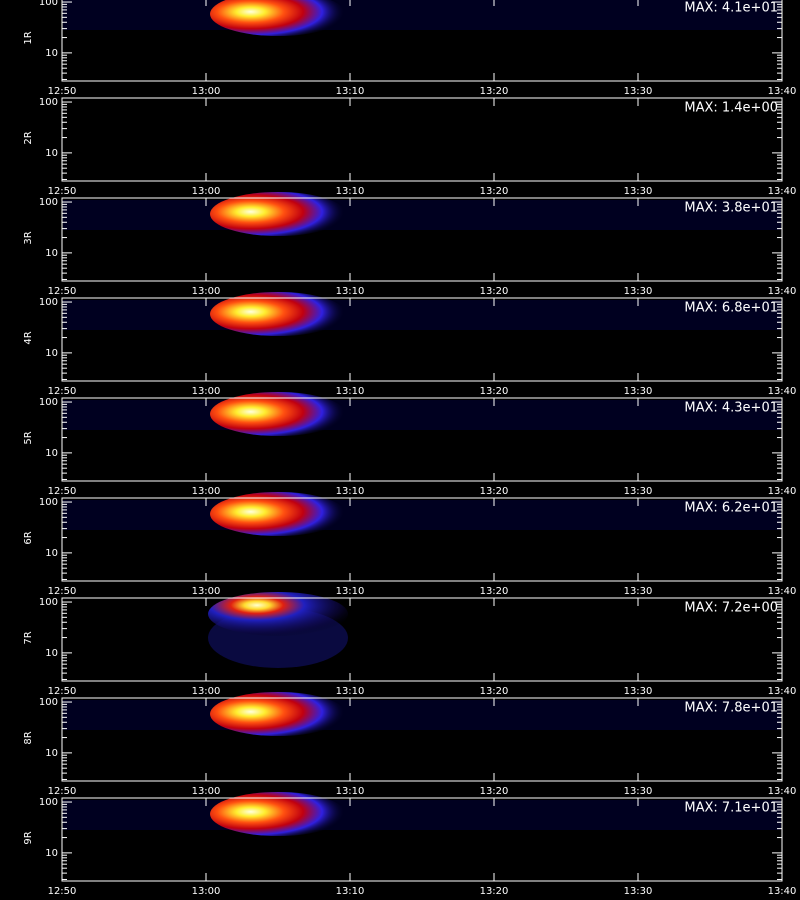 The width and height of the screenshot is (800, 900). What do you see at coordinates (731, 808) in the screenshot?
I see `max-label: MAX: 7.1e+01` at bounding box center [731, 808].